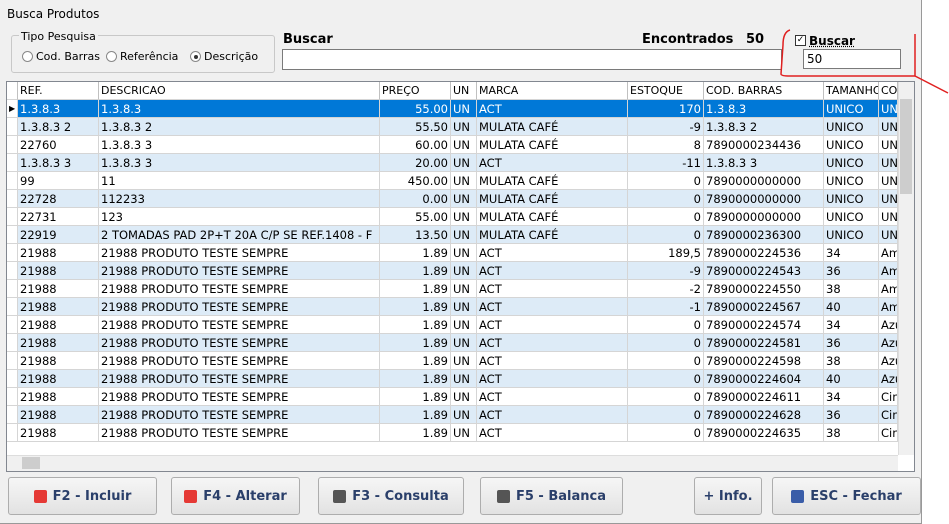 The width and height of the screenshot is (949, 524). Describe the element at coordinates (764, 253) in the screenshot. I see `table-cell: 7890000224536` at that location.